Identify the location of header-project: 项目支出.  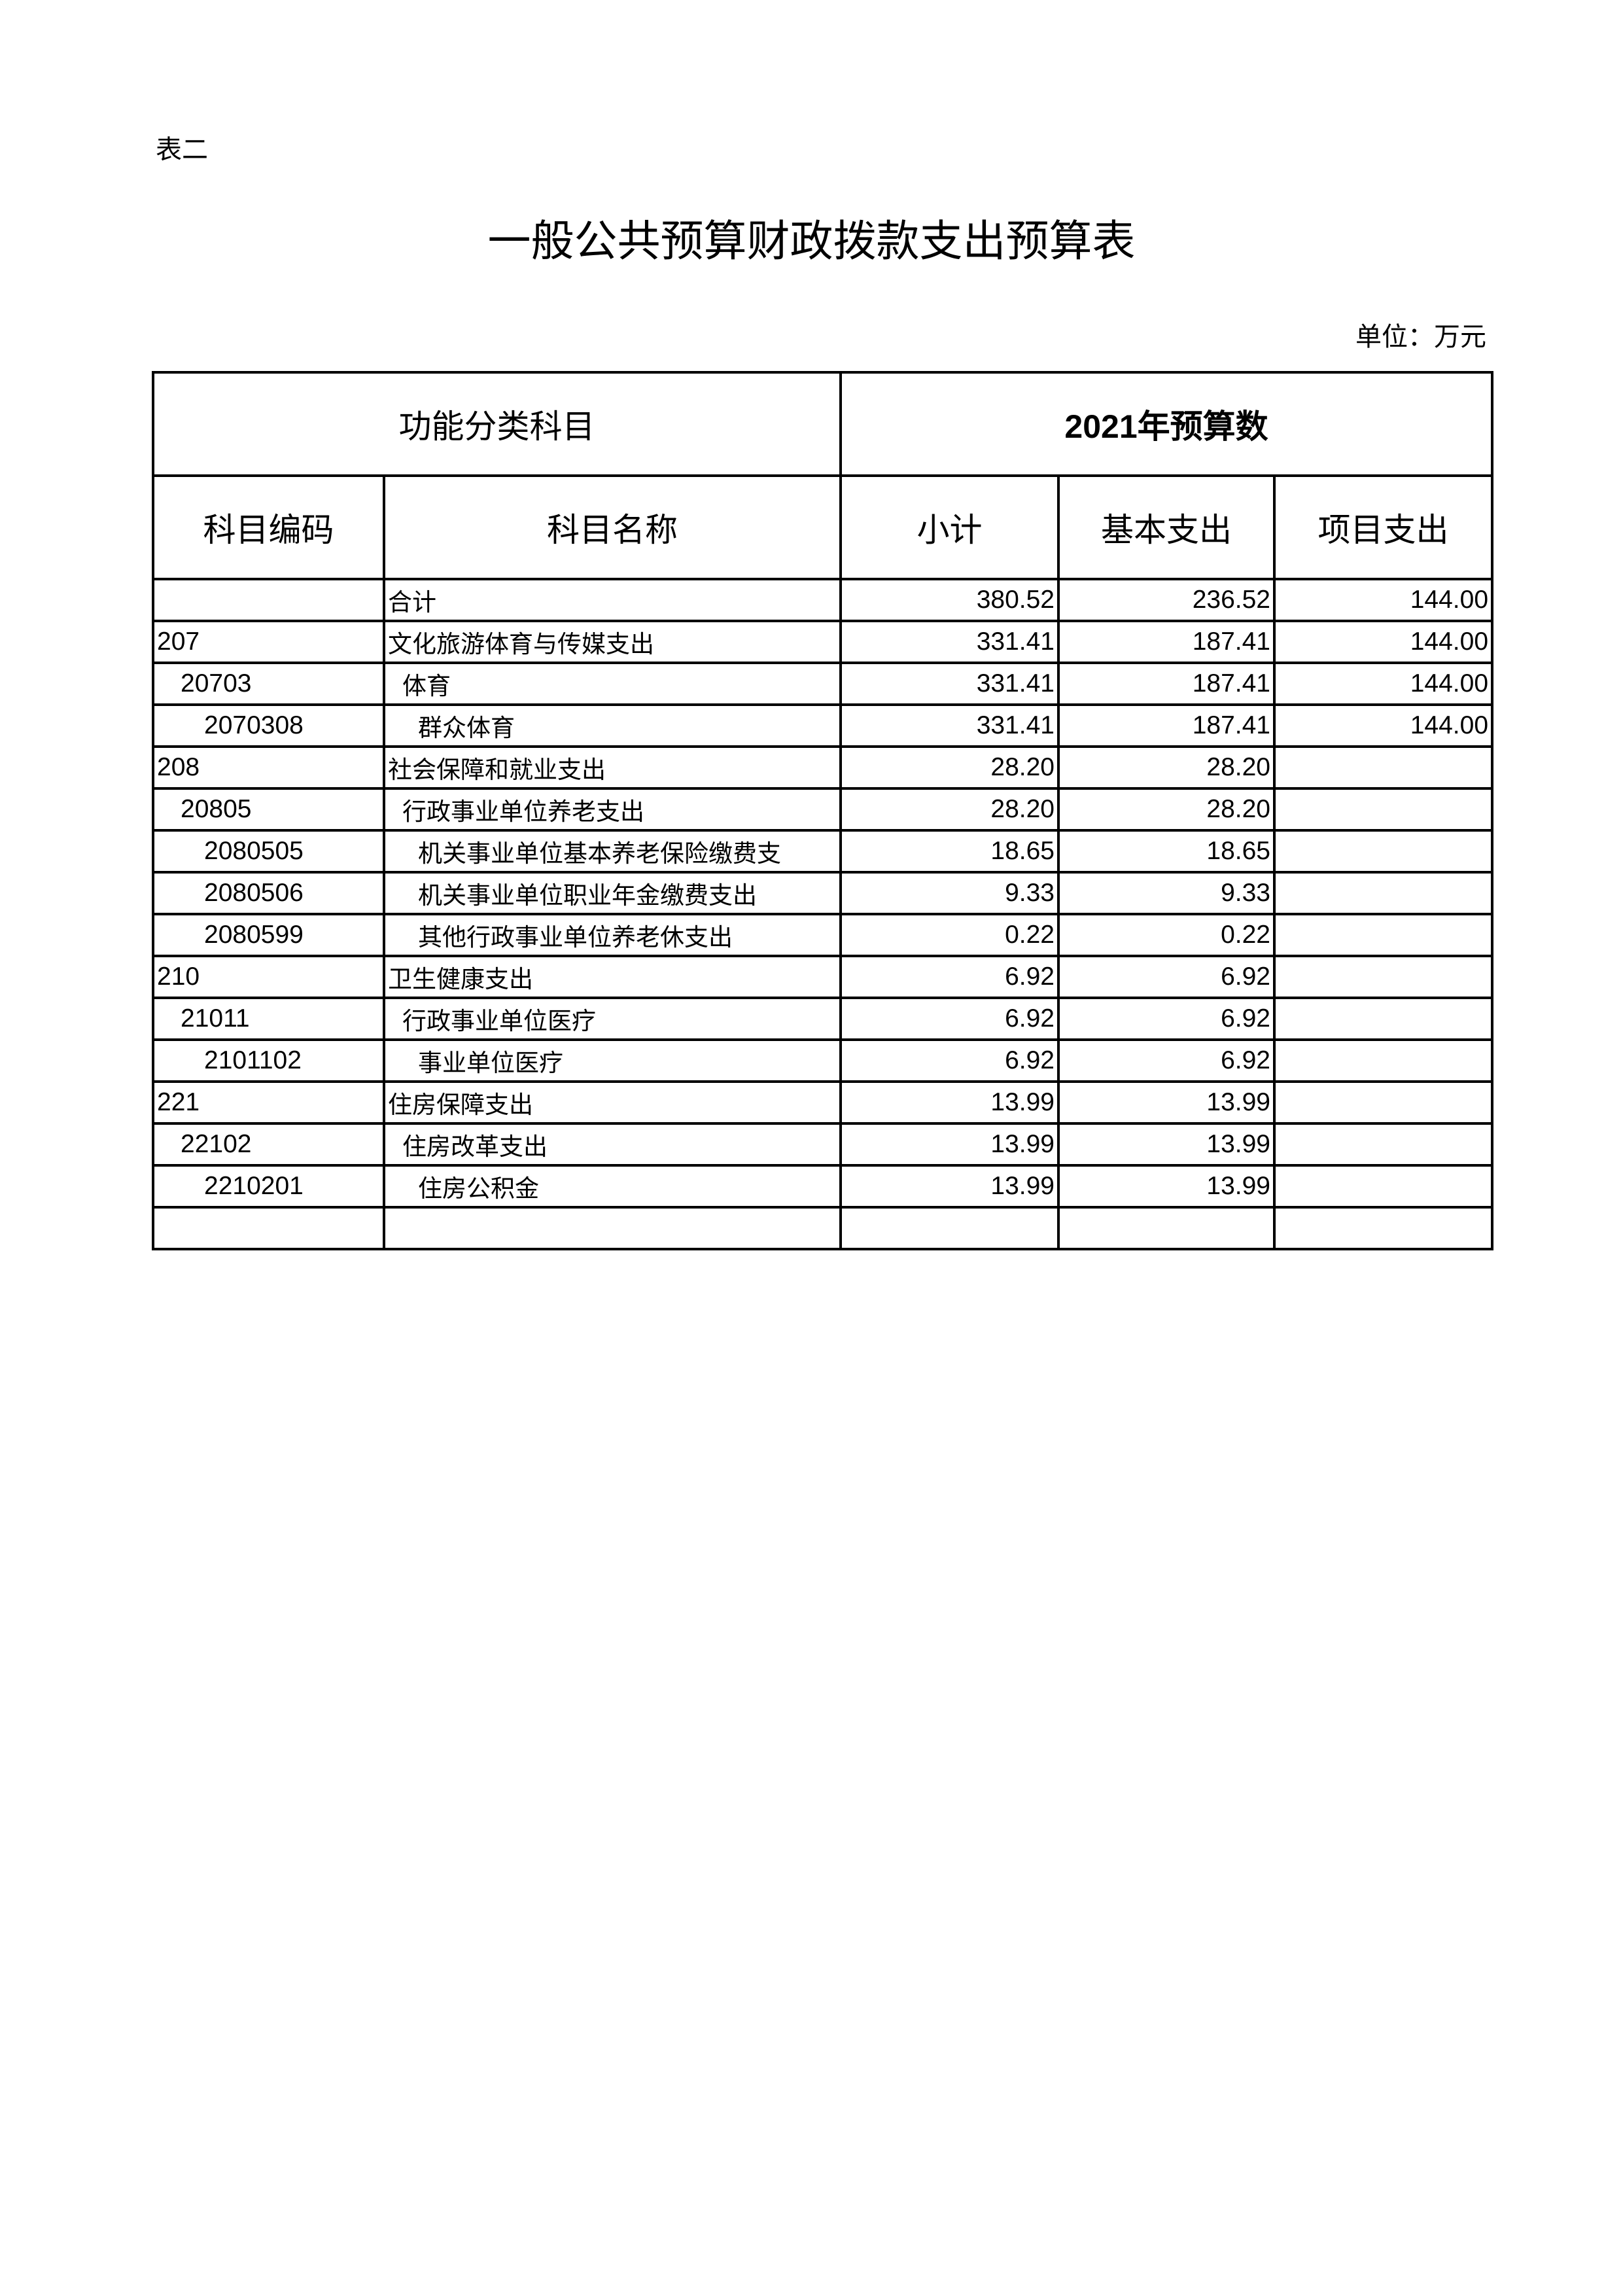
(1383, 527).